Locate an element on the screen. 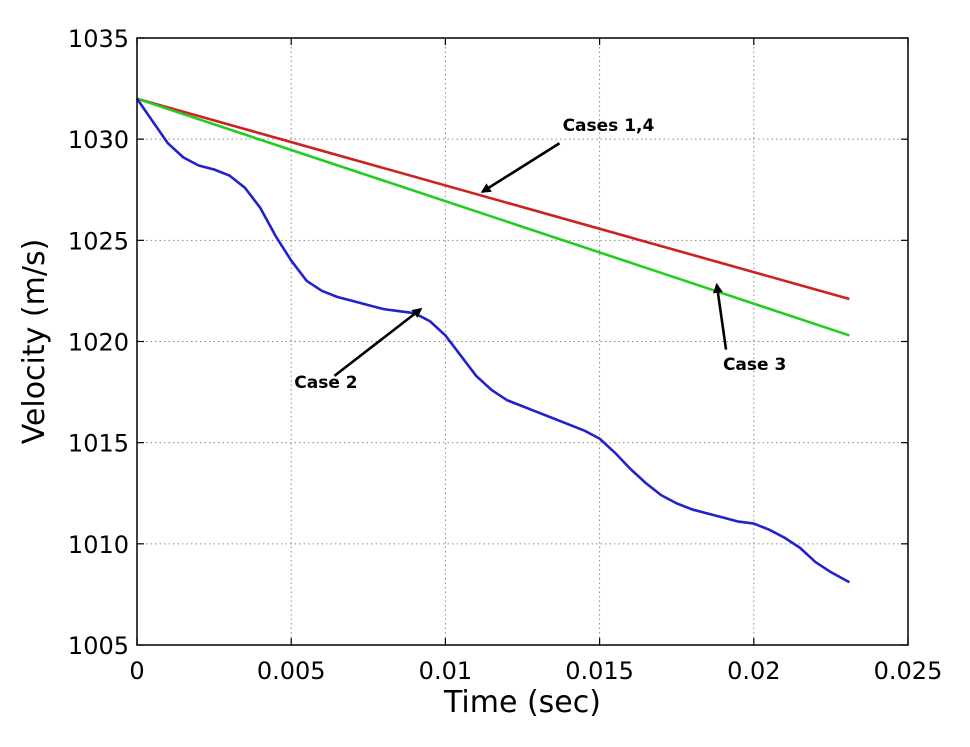 The width and height of the screenshot is (970, 747). x-tick-label: 0.02 is located at coordinates (753, 671).